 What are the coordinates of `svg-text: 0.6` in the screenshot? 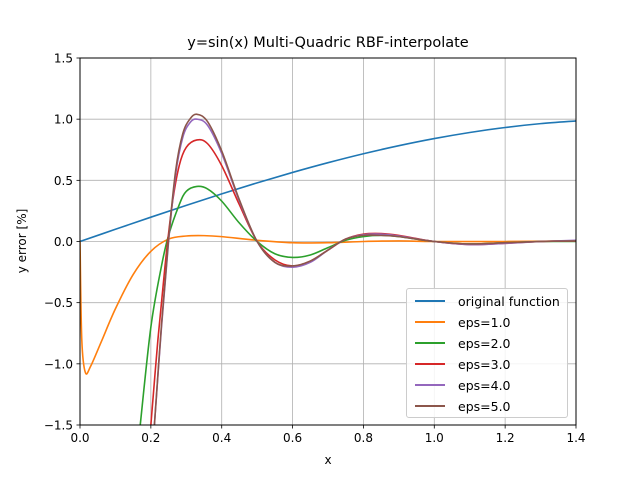 It's located at (292, 438).